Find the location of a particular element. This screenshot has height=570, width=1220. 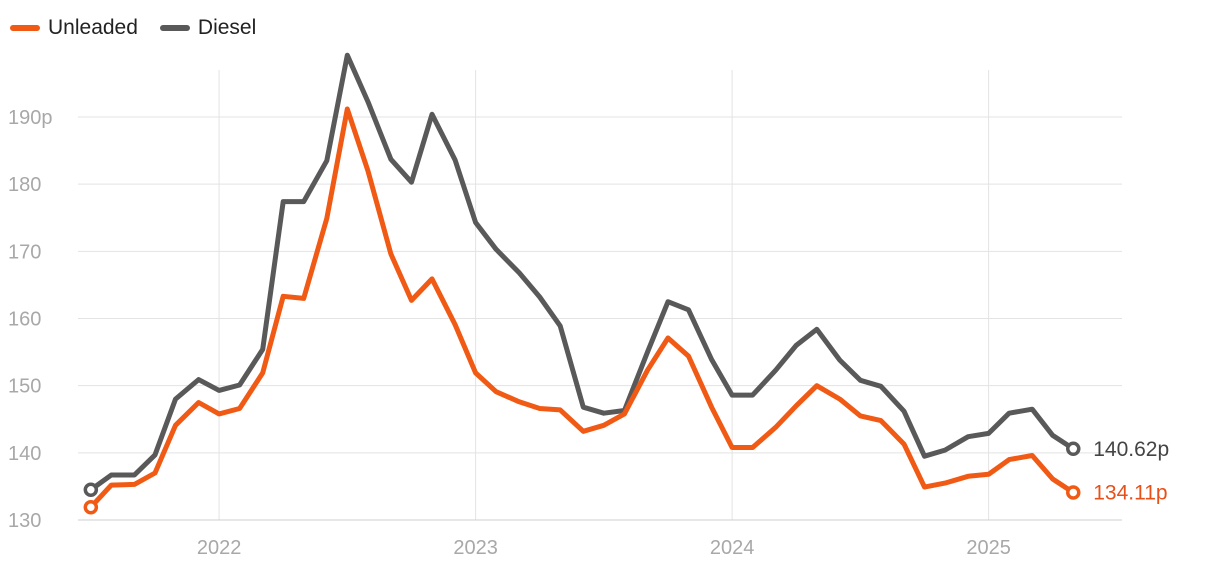

x-tick-label: 2022 is located at coordinates (219, 548).